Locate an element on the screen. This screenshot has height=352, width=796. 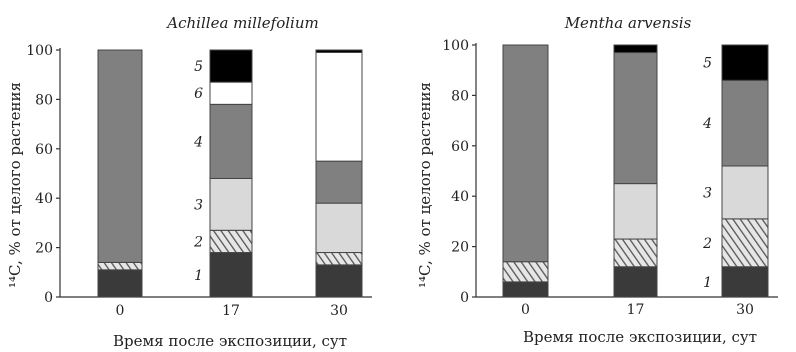
y-axis-label-left: ¹⁴C, % от целого растения is located at coordinates (15, 185).